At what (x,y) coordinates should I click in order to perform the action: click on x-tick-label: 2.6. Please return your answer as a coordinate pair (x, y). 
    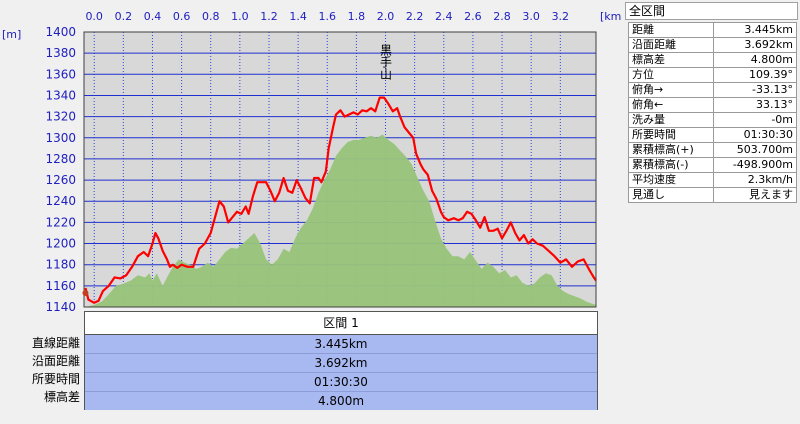
    Looking at the image, I should click on (473, 16).